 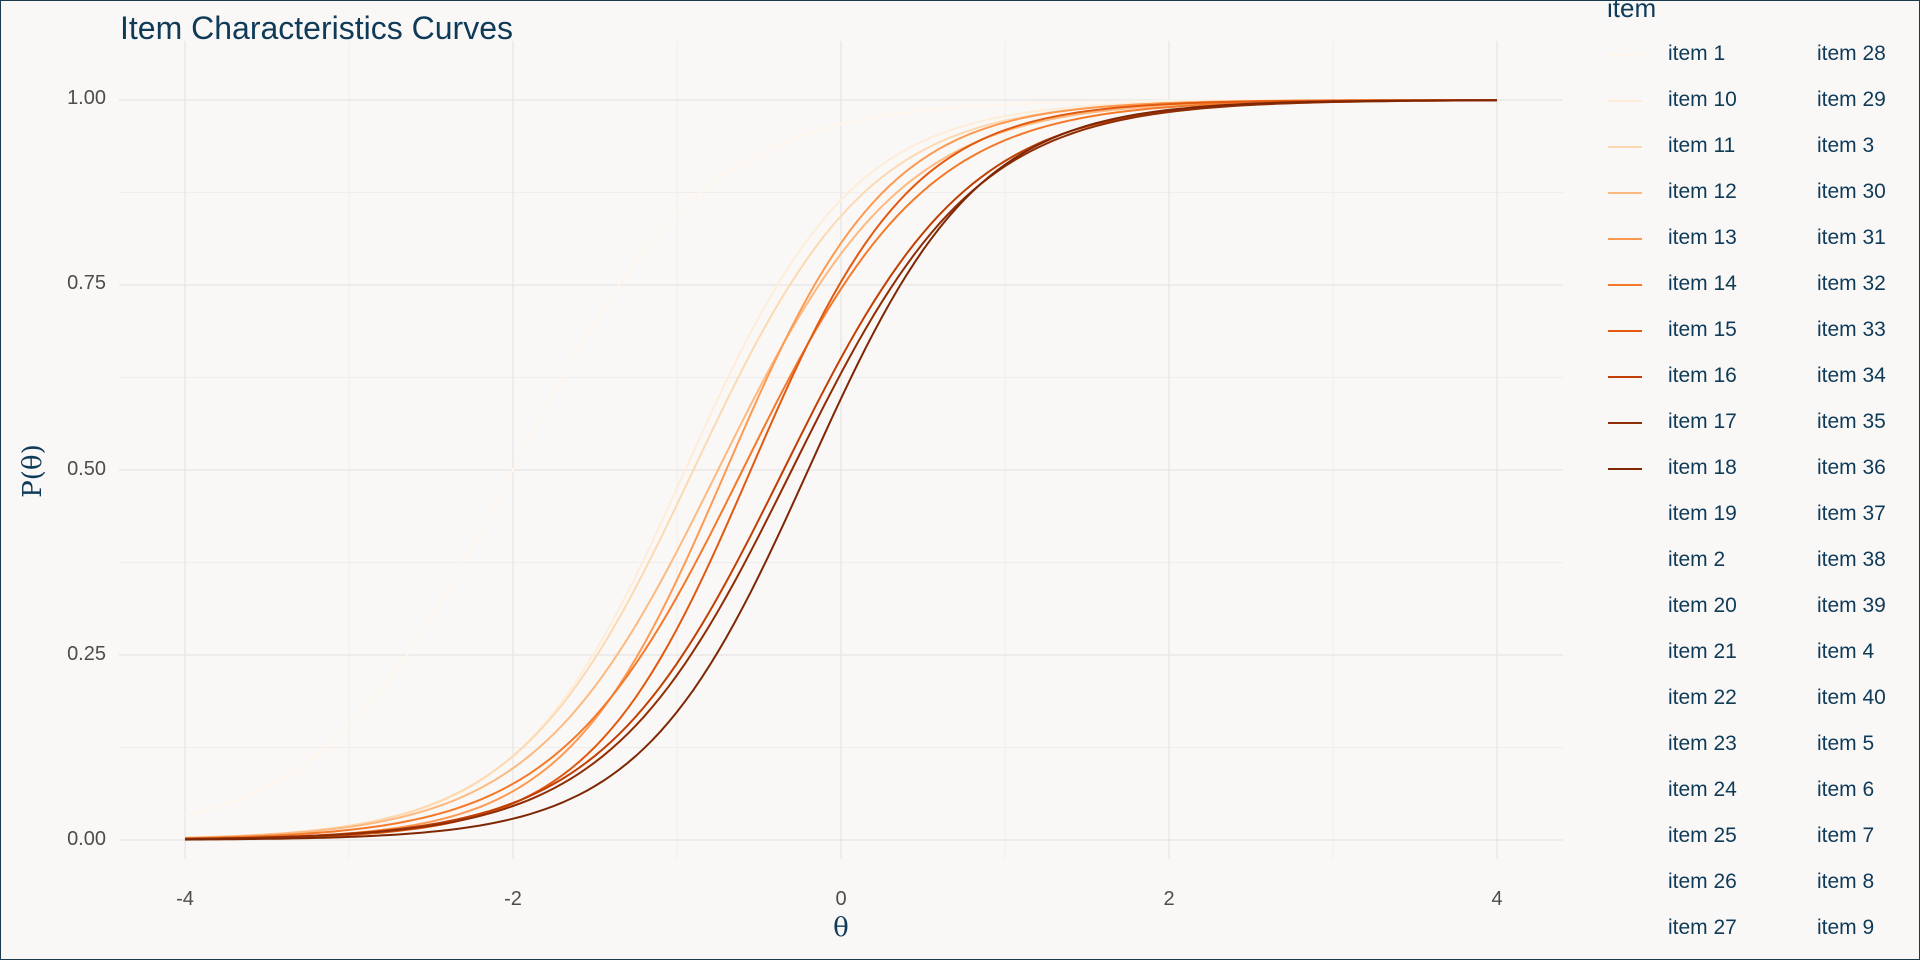 What do you see at coordinates (1851, 329) in the screenshot?
I see `legend-label: item 33` at bounding box center [1851, 329].